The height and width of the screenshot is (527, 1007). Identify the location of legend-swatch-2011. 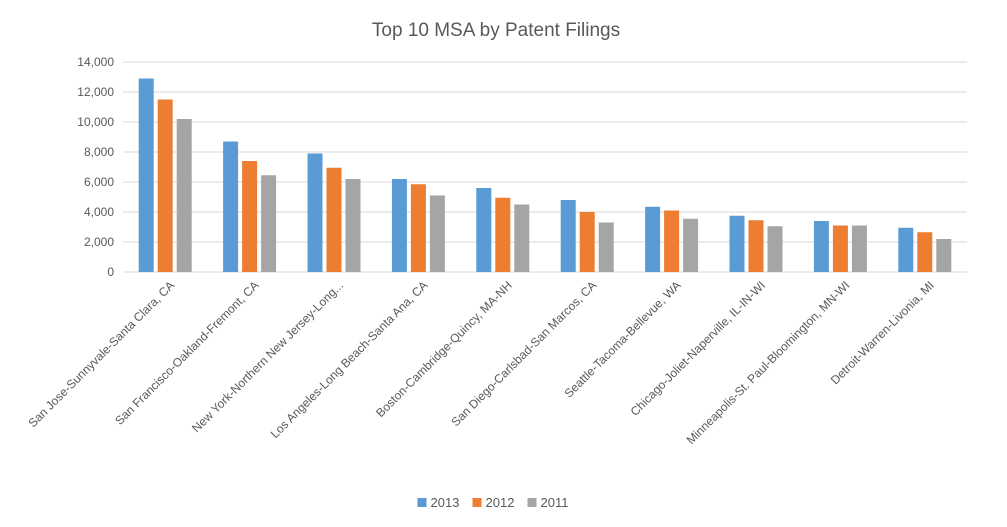
(532, 502).